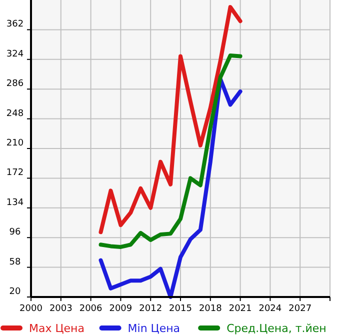 This screenshot has height=335, width=345. I want to click on x-tick-label: 2012, so click(150, 309).